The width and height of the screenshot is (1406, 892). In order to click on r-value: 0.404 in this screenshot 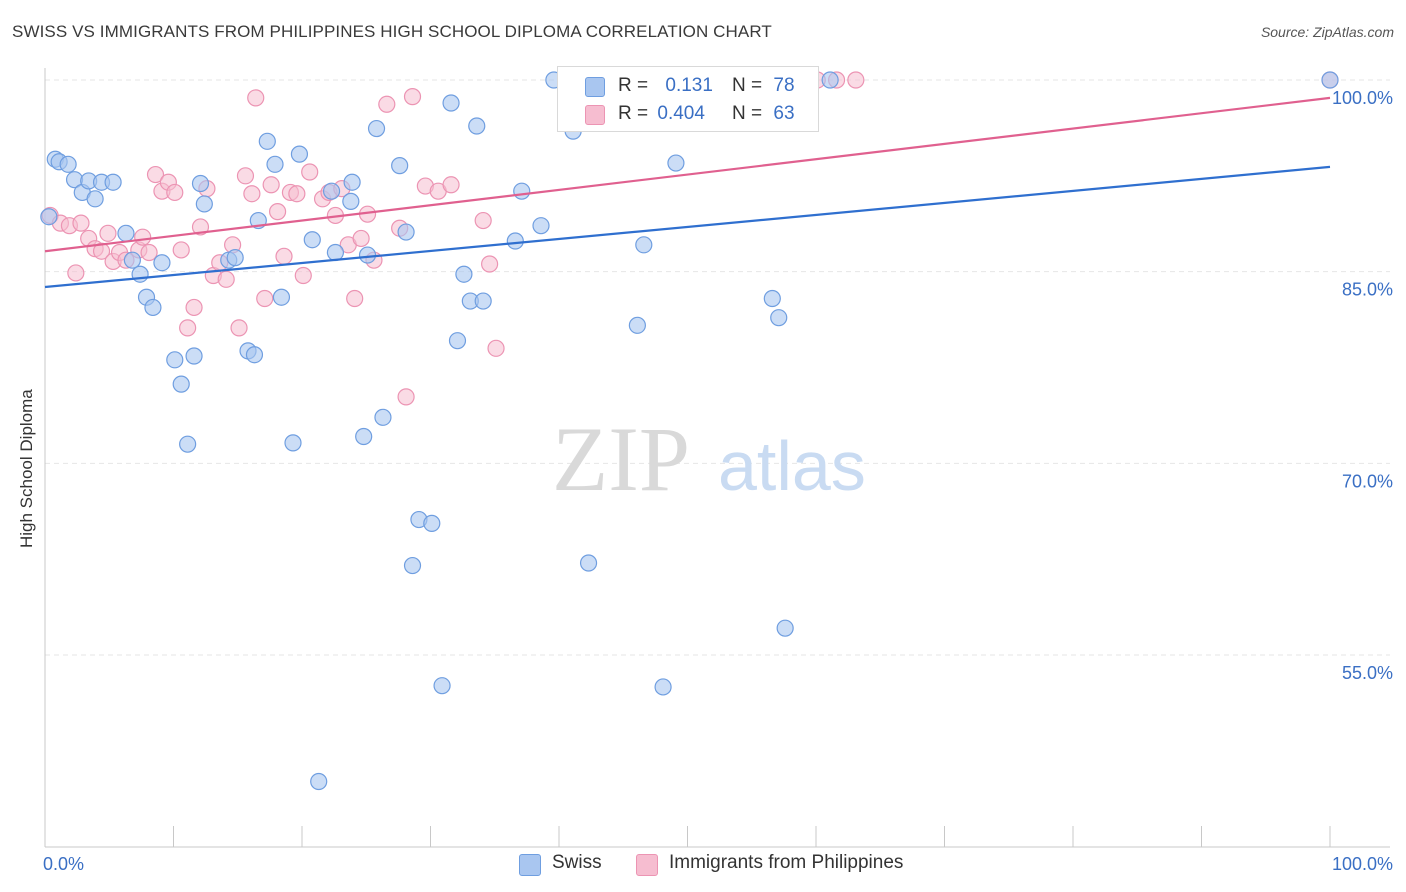, I will do `click(681, 113)`.